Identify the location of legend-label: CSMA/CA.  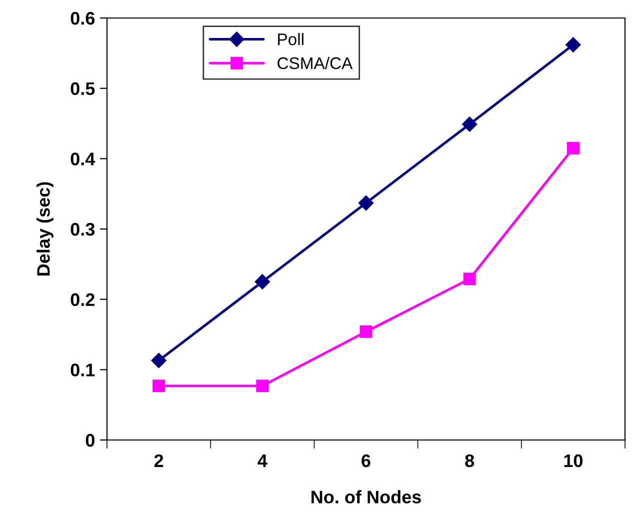
(315, 63).